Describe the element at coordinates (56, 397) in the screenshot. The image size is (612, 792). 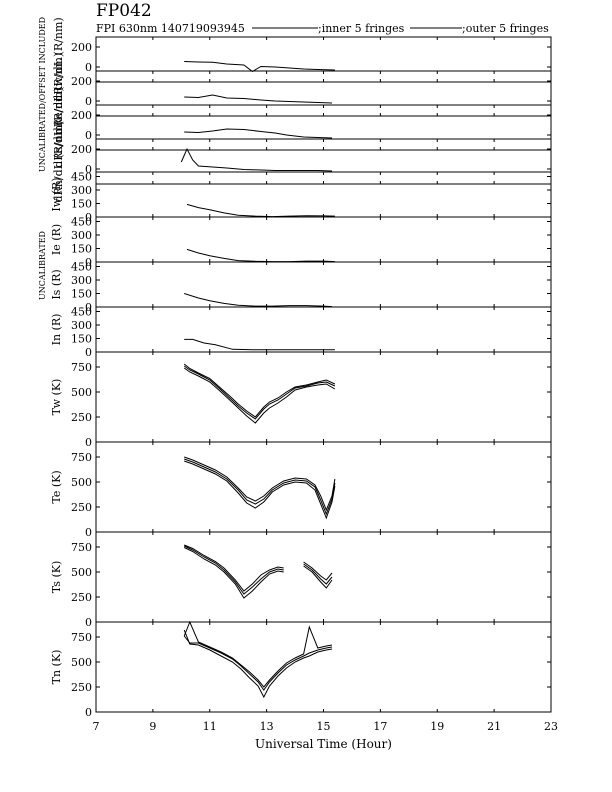
I see `y-axis-label: Tw (K)` at that location.